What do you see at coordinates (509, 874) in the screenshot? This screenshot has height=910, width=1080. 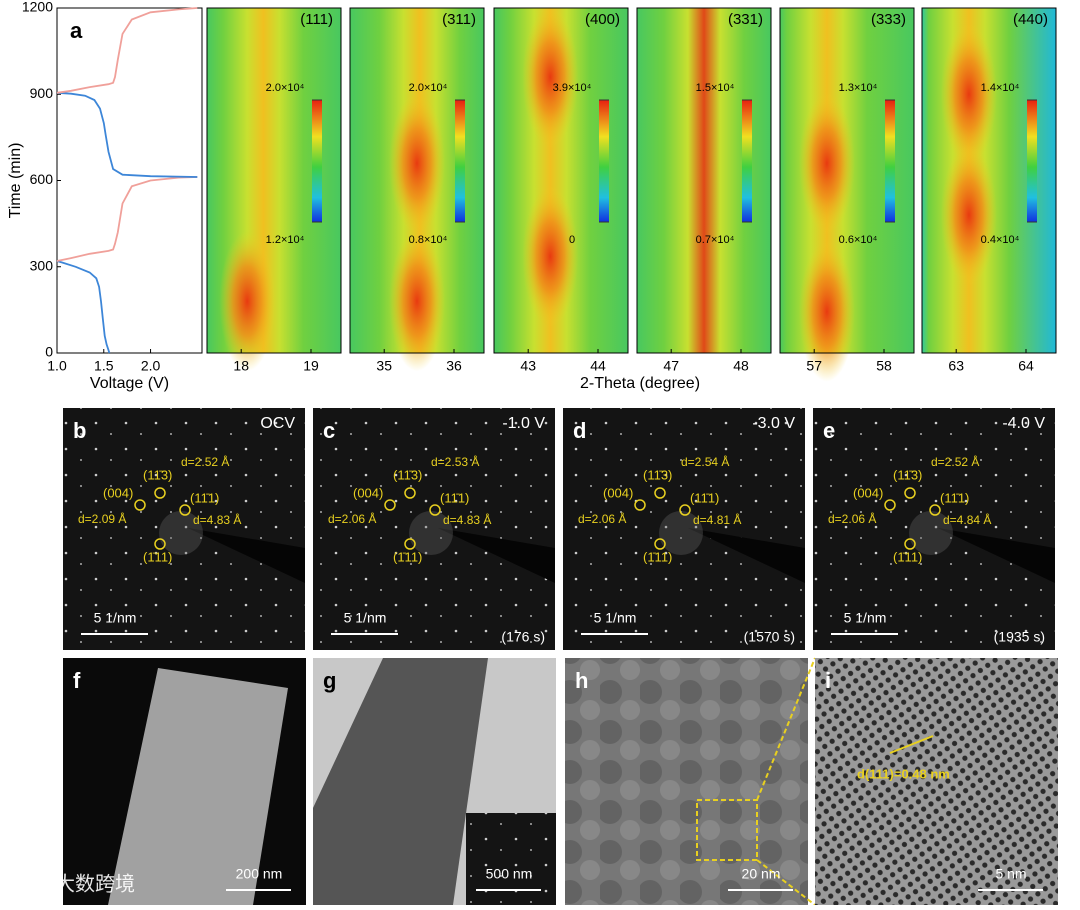 I see `scale-bar-label: 500 nm` at bounding box center [509, 874].